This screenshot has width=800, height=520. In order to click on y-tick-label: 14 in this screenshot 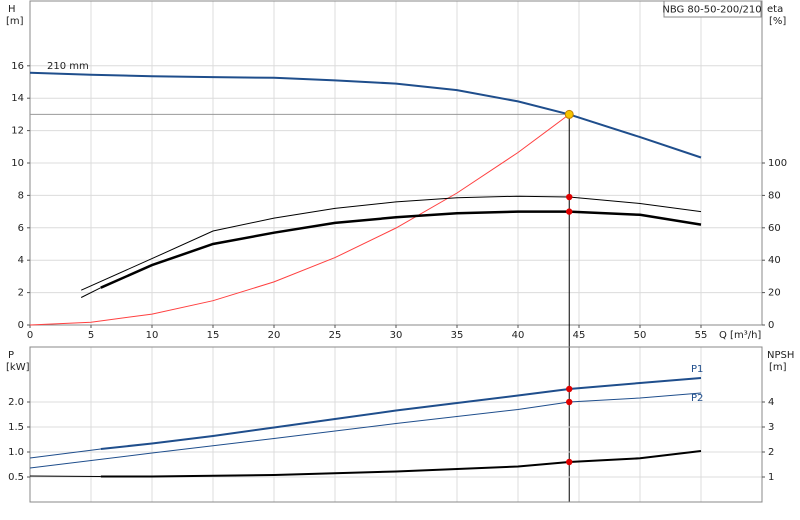, I will do `click(17, 98)`.